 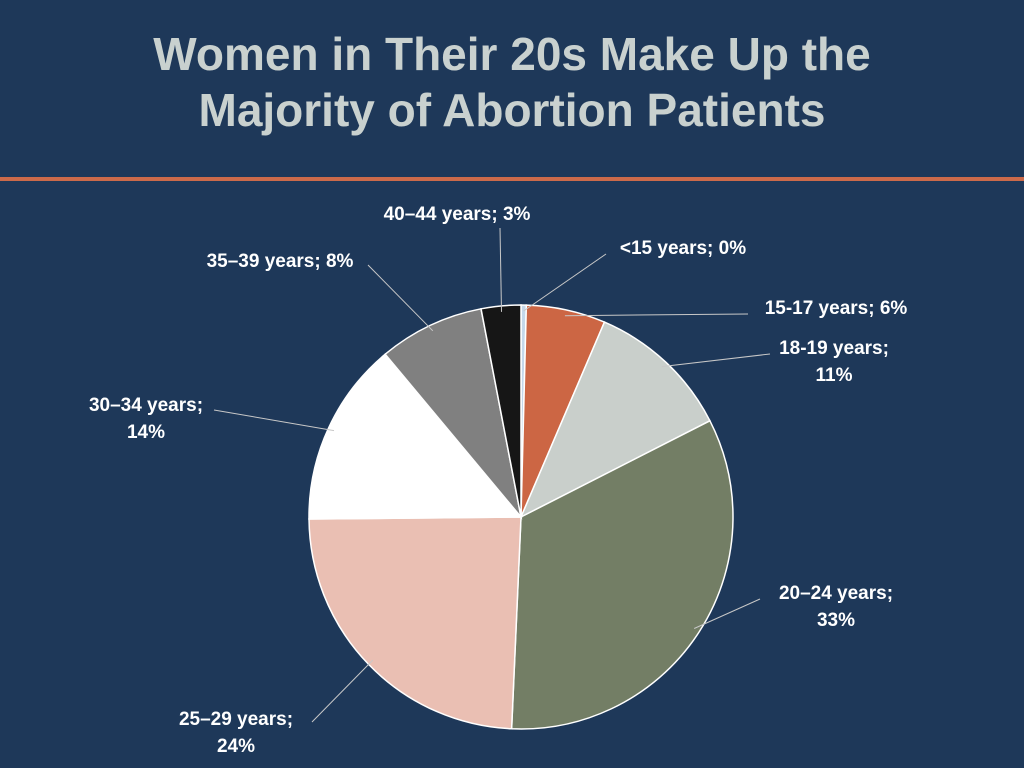 I want to click on data-label-line: 20–24 years;, so click(x=836, y=593).